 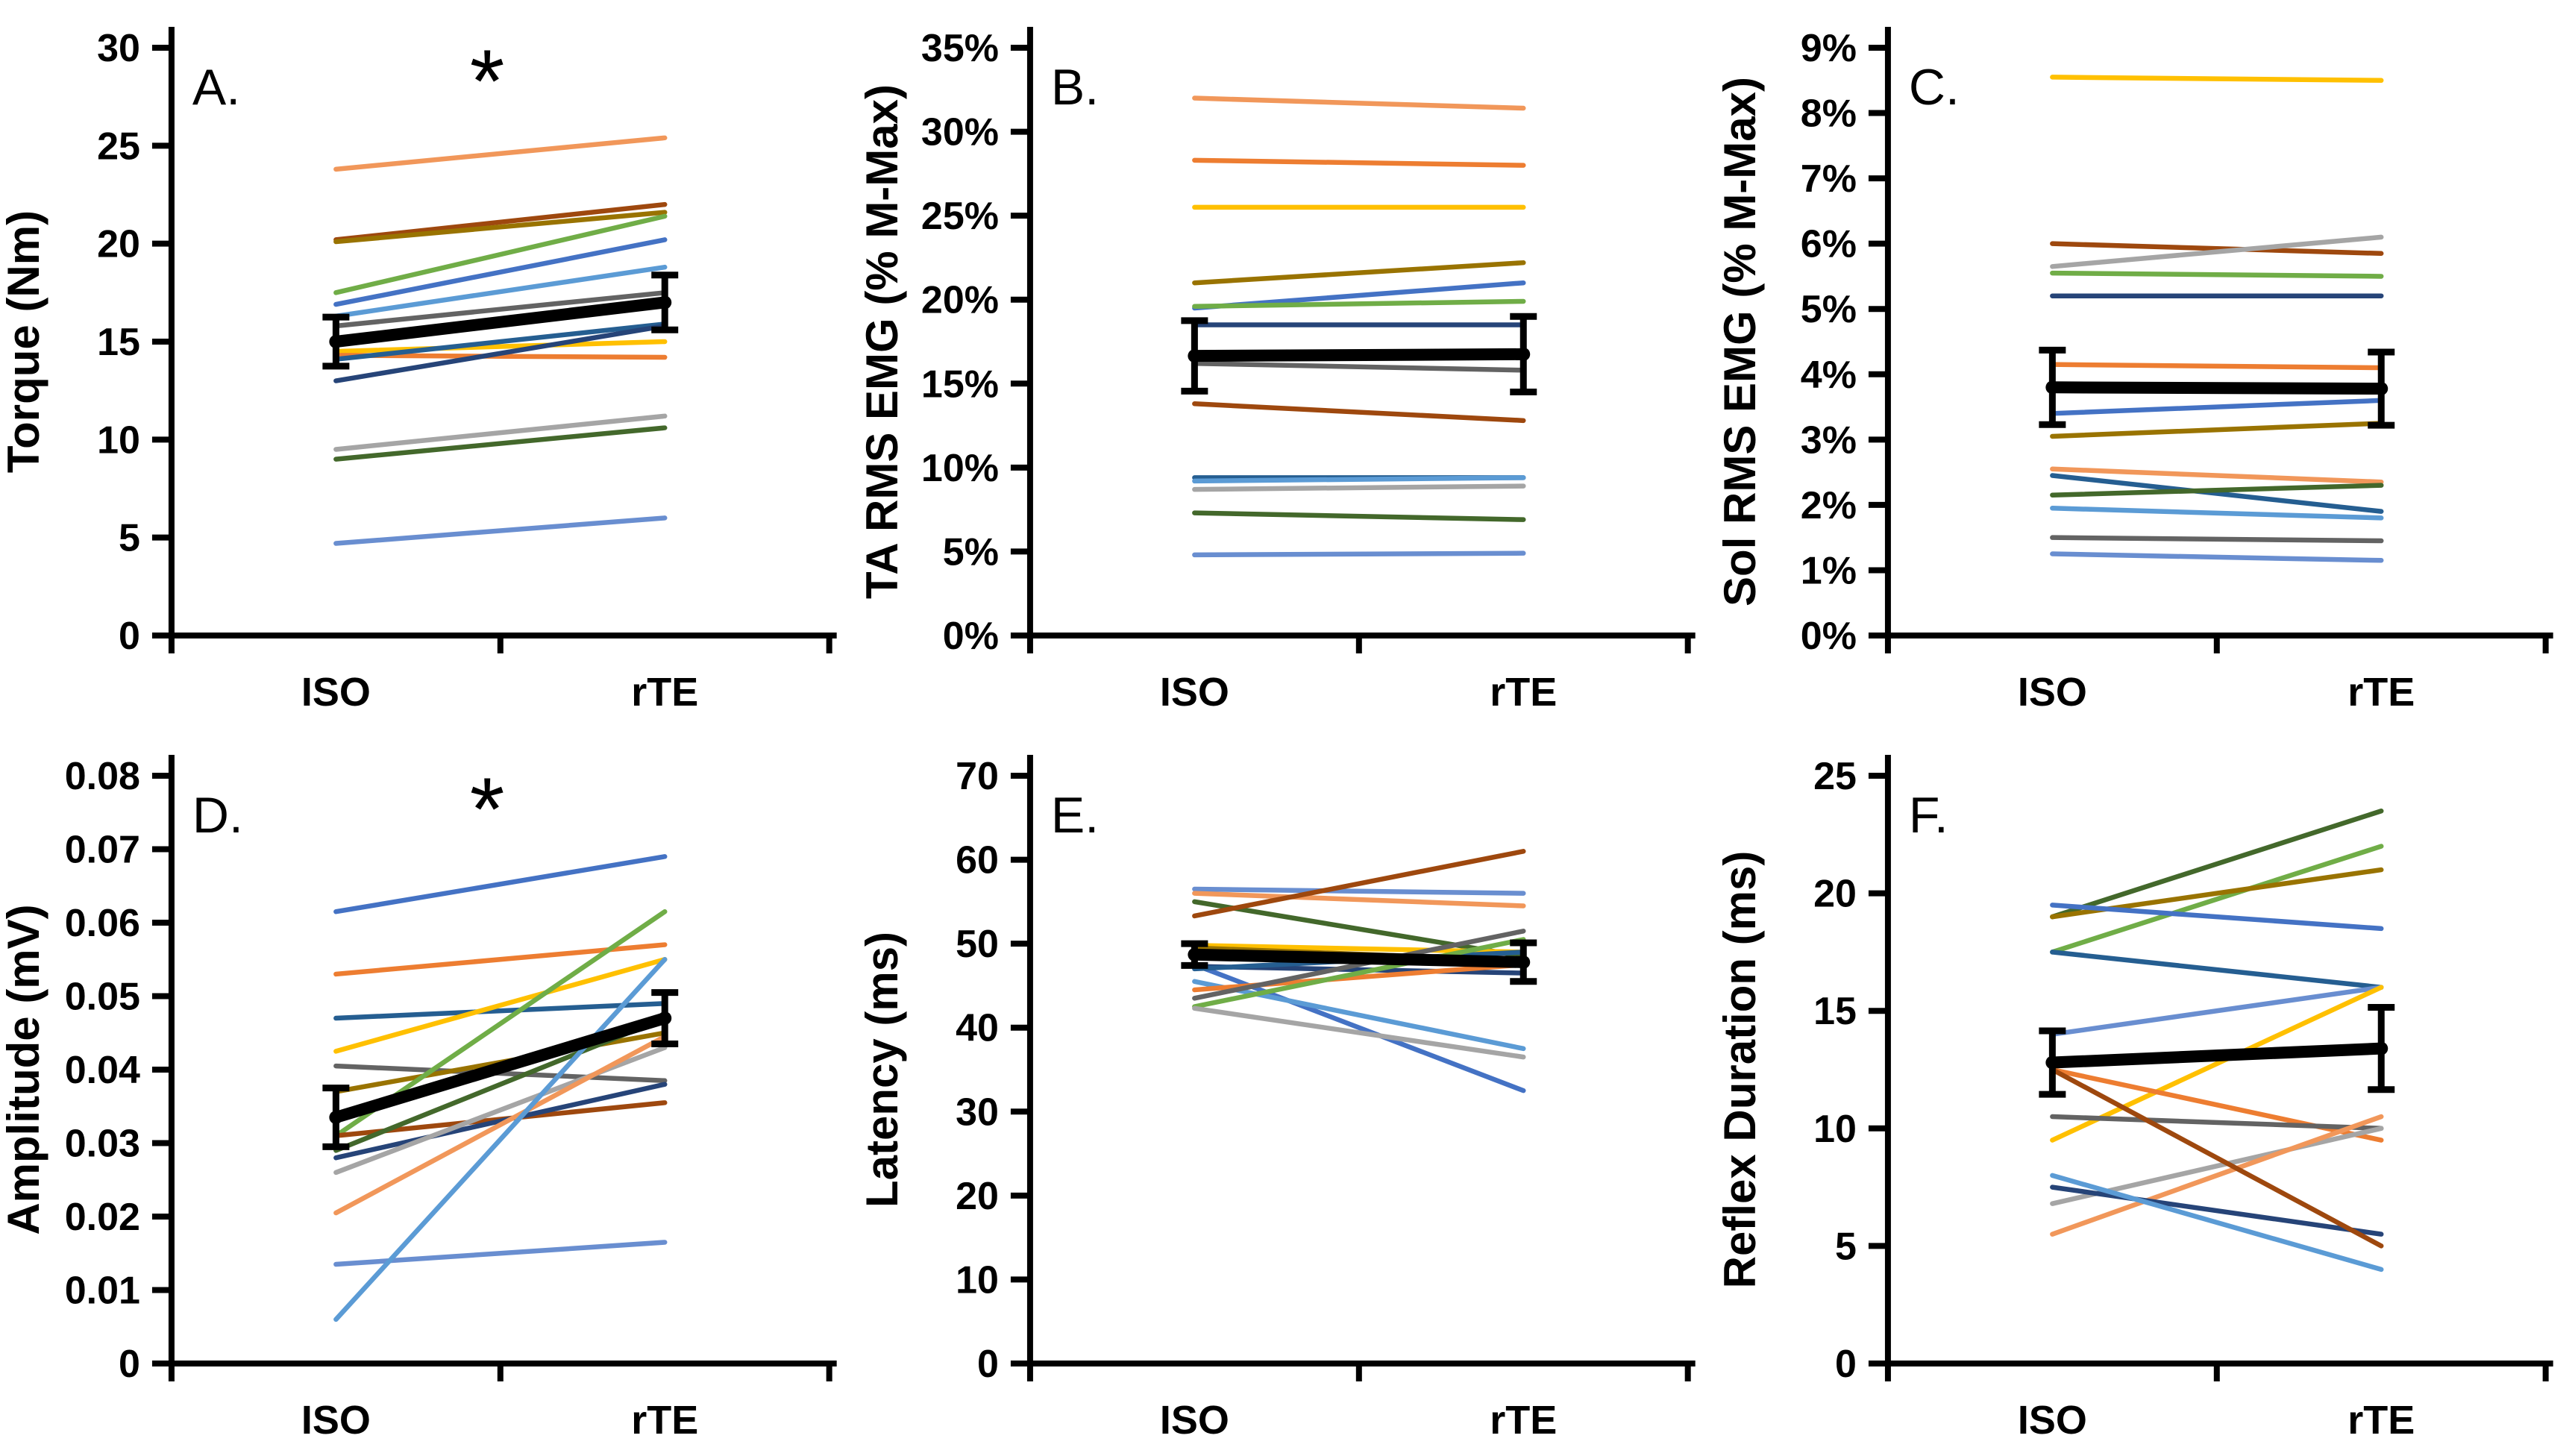 What do you see at coordinates (1829, 375) in the screenshot?
I see `y-tick-label: 4%` at bounding box center [1829, 375].